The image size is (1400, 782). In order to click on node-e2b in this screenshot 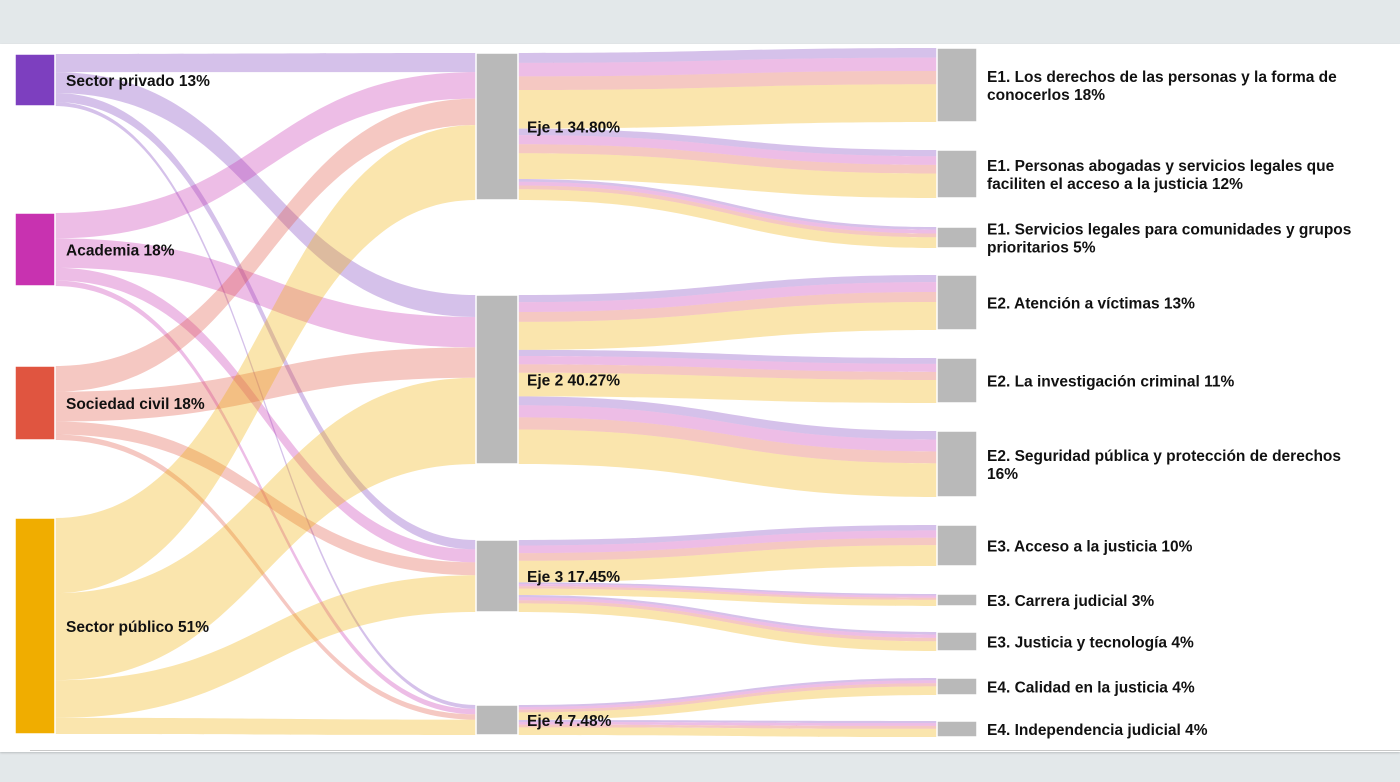, I will do `click(957, 380)`.